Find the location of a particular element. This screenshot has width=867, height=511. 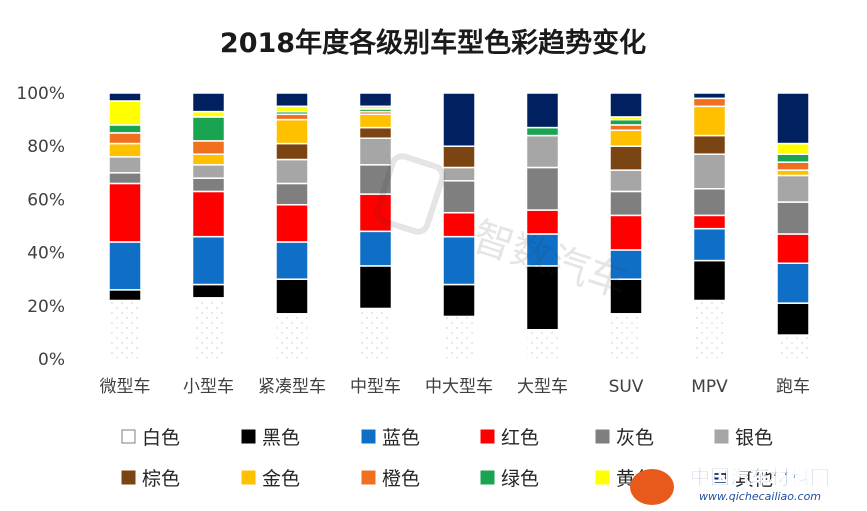

y-tick-label: 20% is located at coordinates (46, 307).